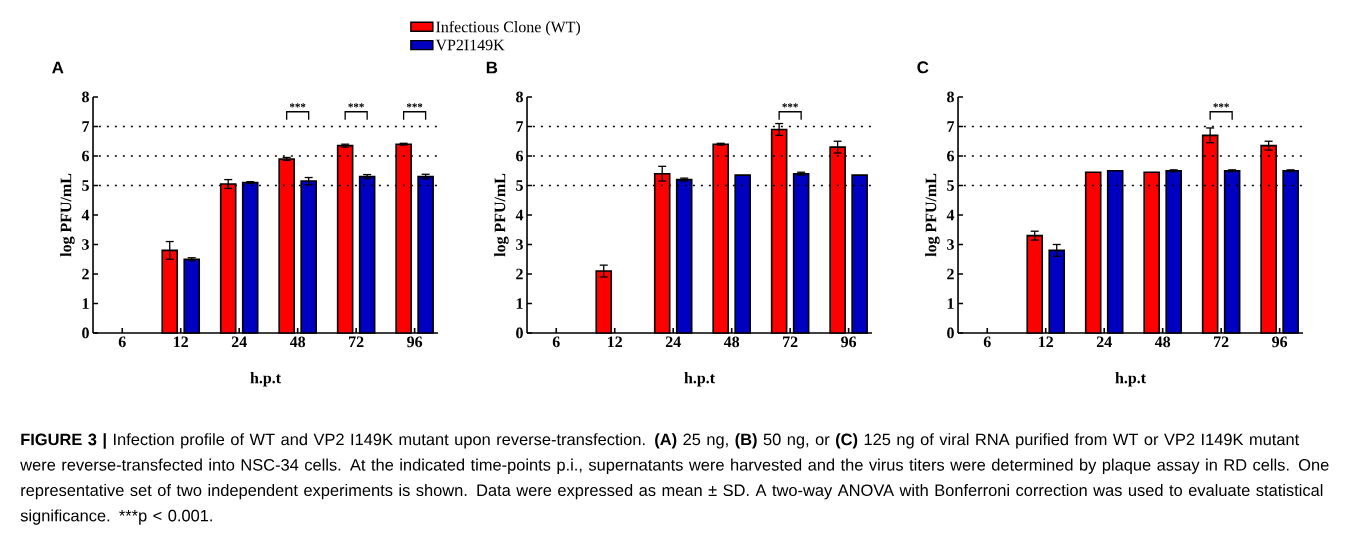 The width and height of the screenshot is (1355, 538). I want to click on chart-title: A, so click(58, 67).